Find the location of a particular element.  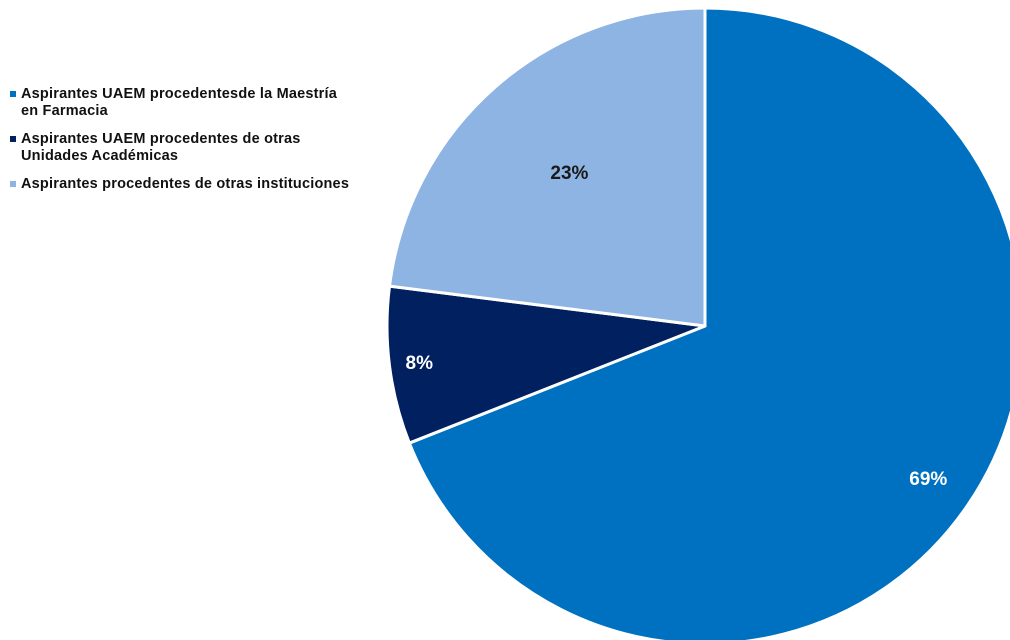

data-label-otras-instituciones: 23% is located at coordinates (569, 173).